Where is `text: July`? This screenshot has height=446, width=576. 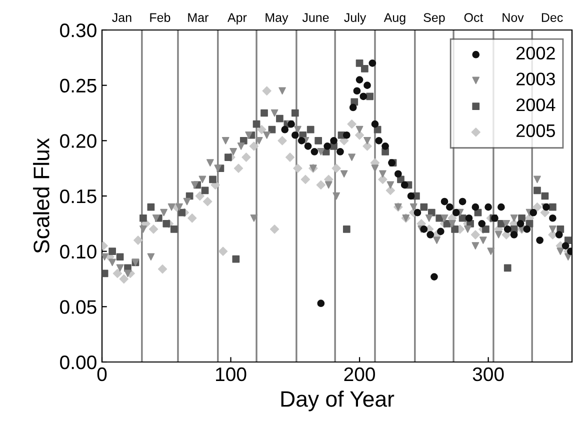
text: July is located at coordinates (355, 18).